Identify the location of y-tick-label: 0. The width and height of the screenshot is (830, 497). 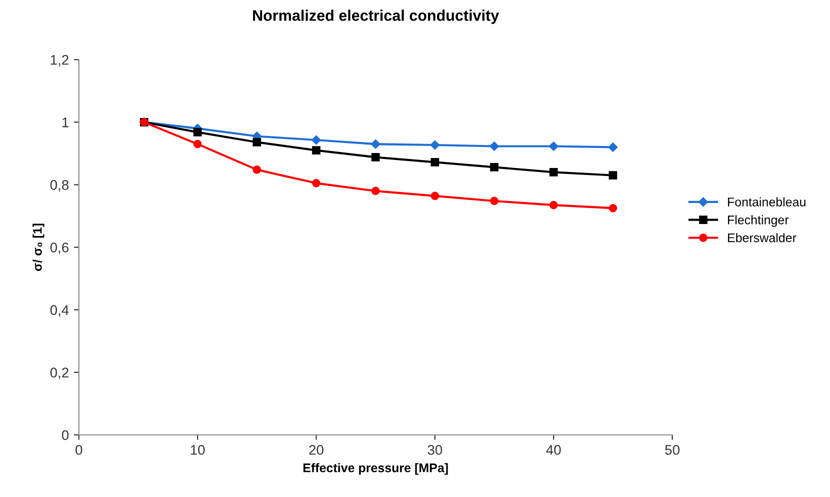
(65, 435).